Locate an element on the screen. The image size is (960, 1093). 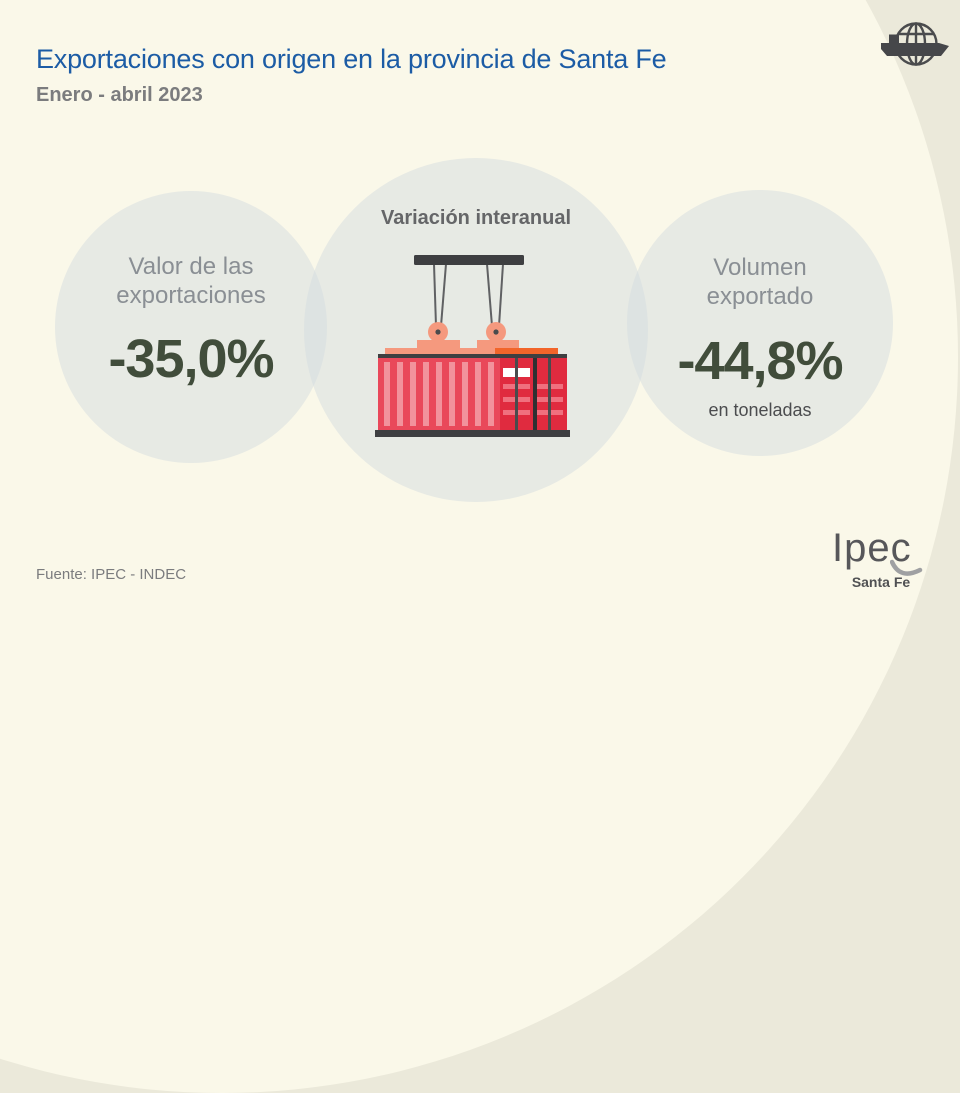
right-stat-label: Volumen exportado is located at coordinates (760, 282).